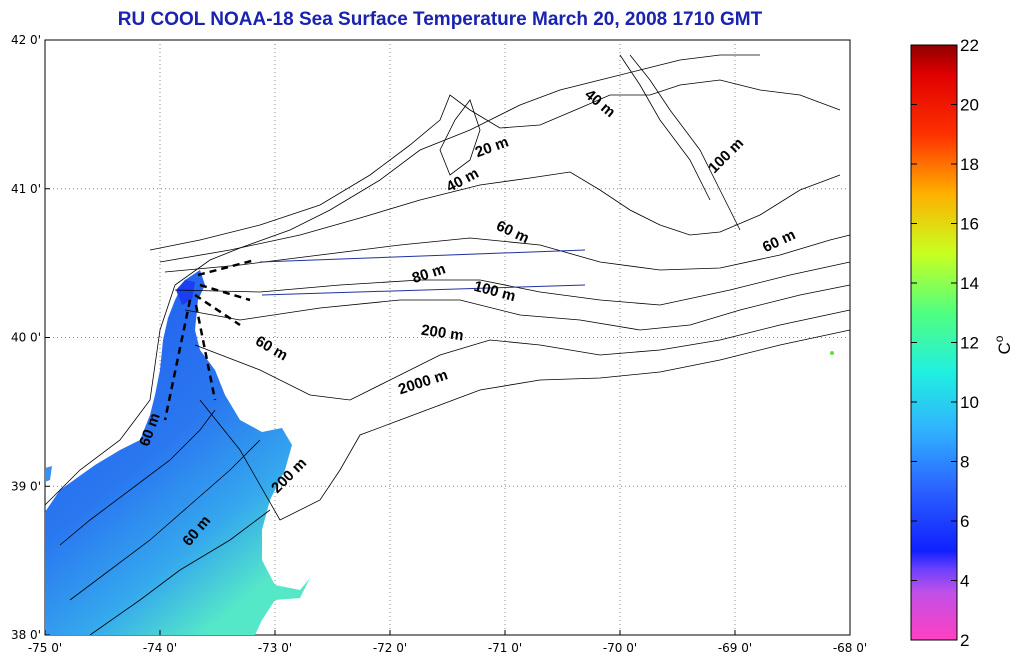 This screenshot has width=1016, height=672. Describe the element at coordinates (275, 648) in the screenshot. I see `x-tick-label: -73 0'` at that location.